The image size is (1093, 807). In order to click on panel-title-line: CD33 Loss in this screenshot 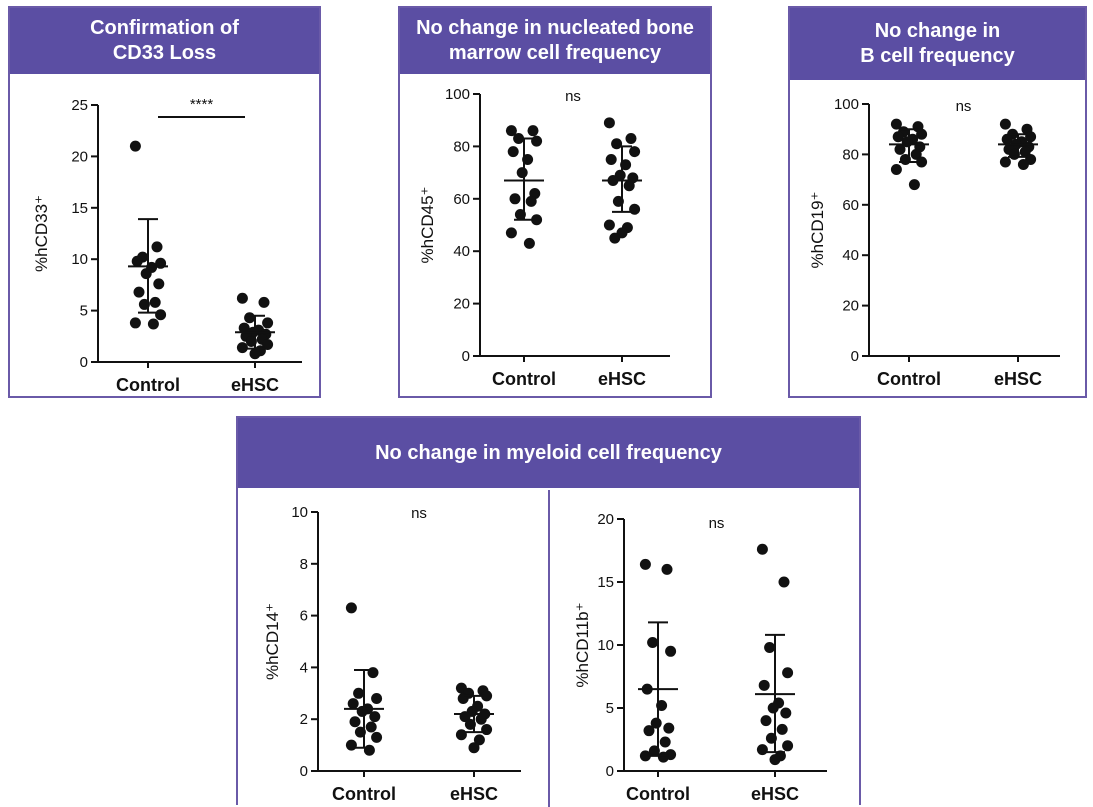, I will do `click(164, 53)`.